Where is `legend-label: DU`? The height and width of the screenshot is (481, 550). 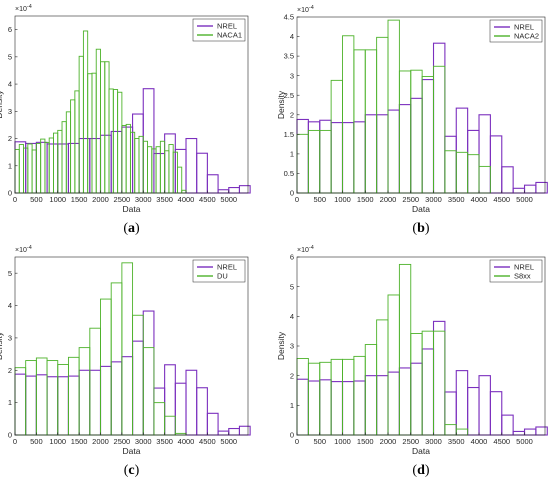
legend-label: DU is located at coordinates (222, 276).